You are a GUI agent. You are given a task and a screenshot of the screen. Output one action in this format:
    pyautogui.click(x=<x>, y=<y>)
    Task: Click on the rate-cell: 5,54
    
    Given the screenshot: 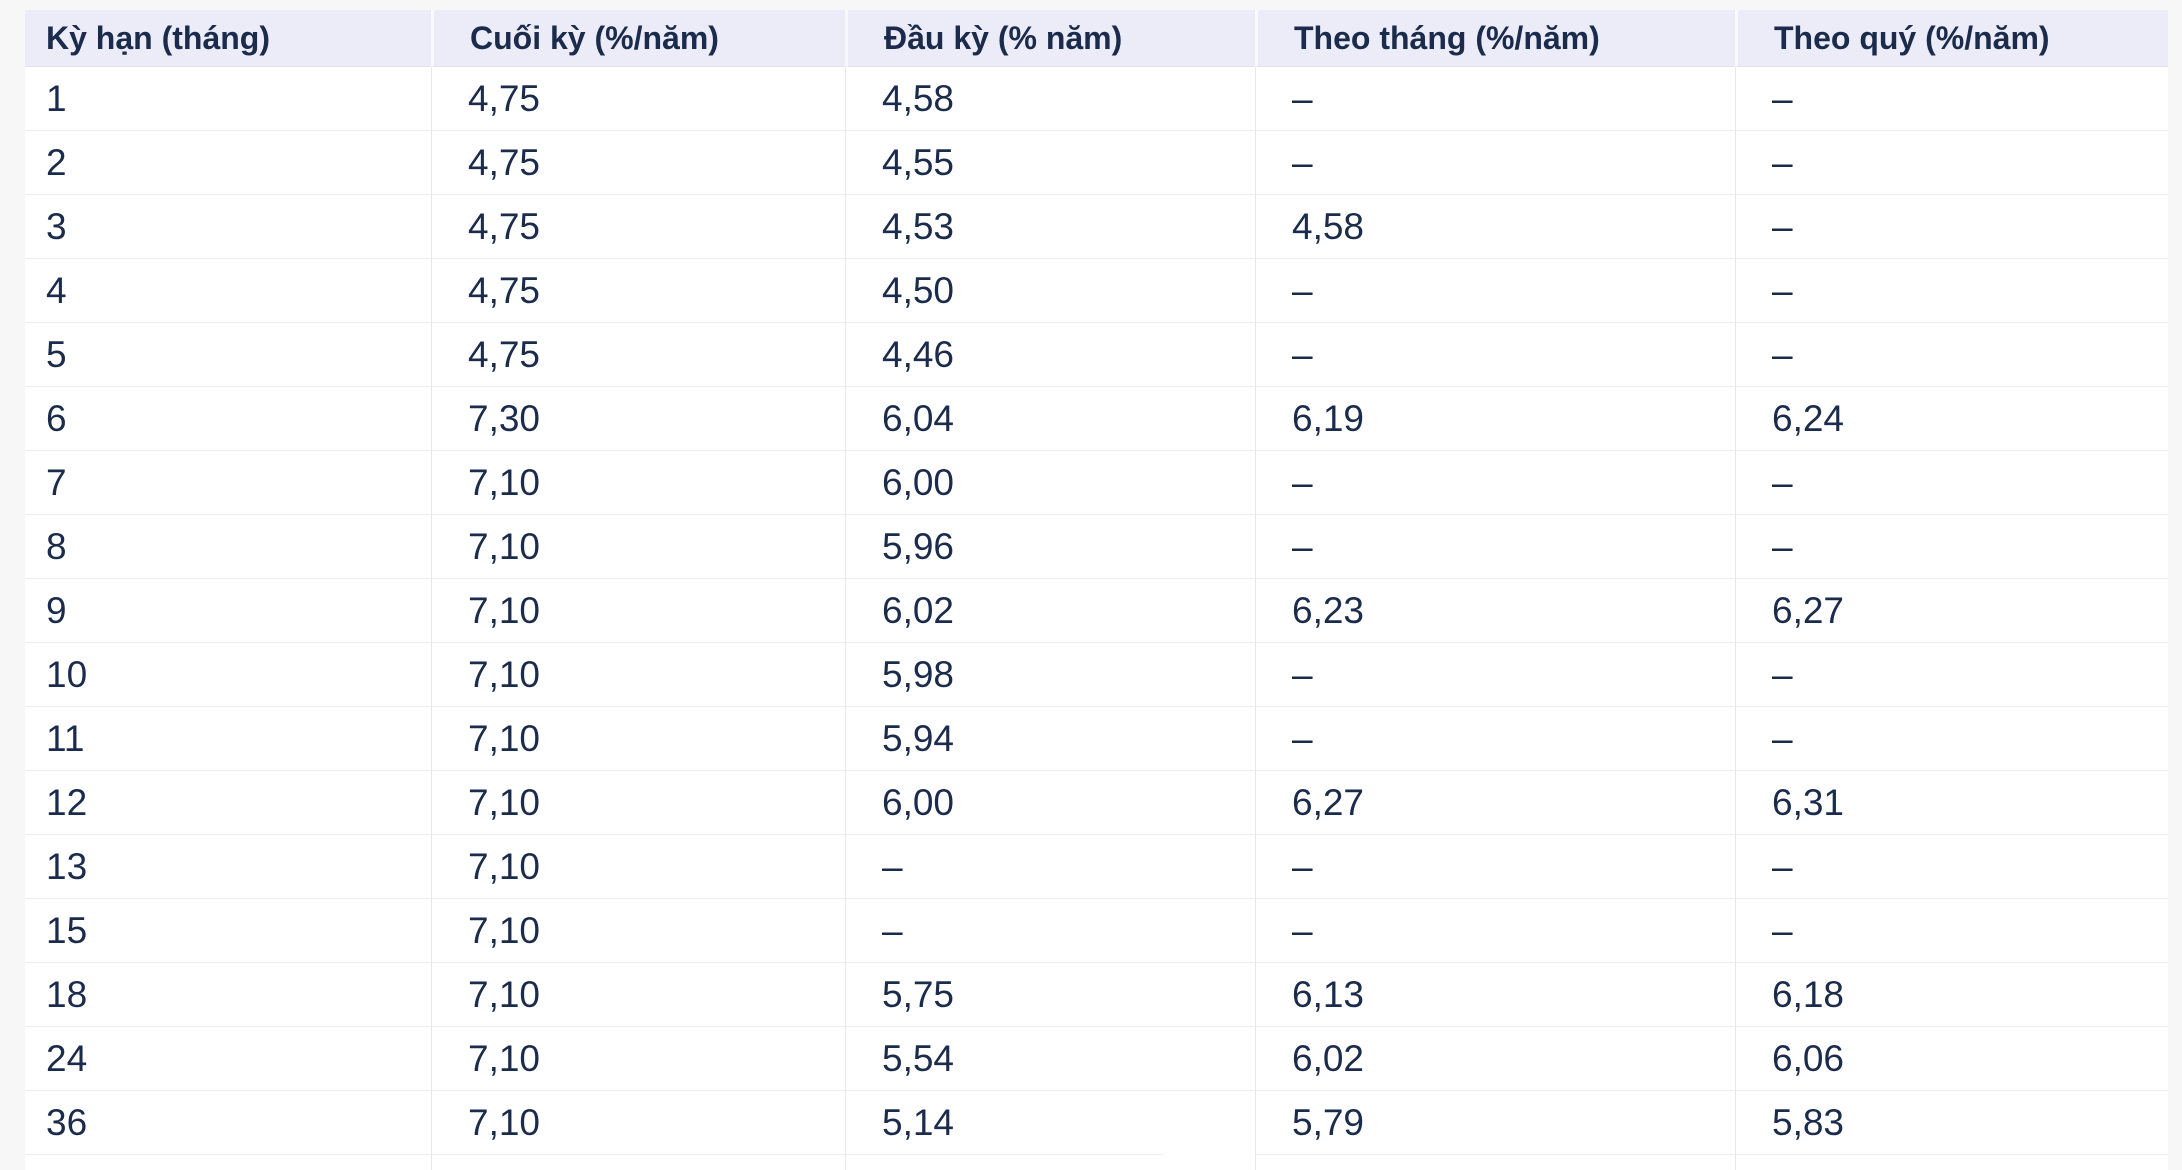 What is the action you would take?
    pyautogui.click(x=1050, y=1059)
    